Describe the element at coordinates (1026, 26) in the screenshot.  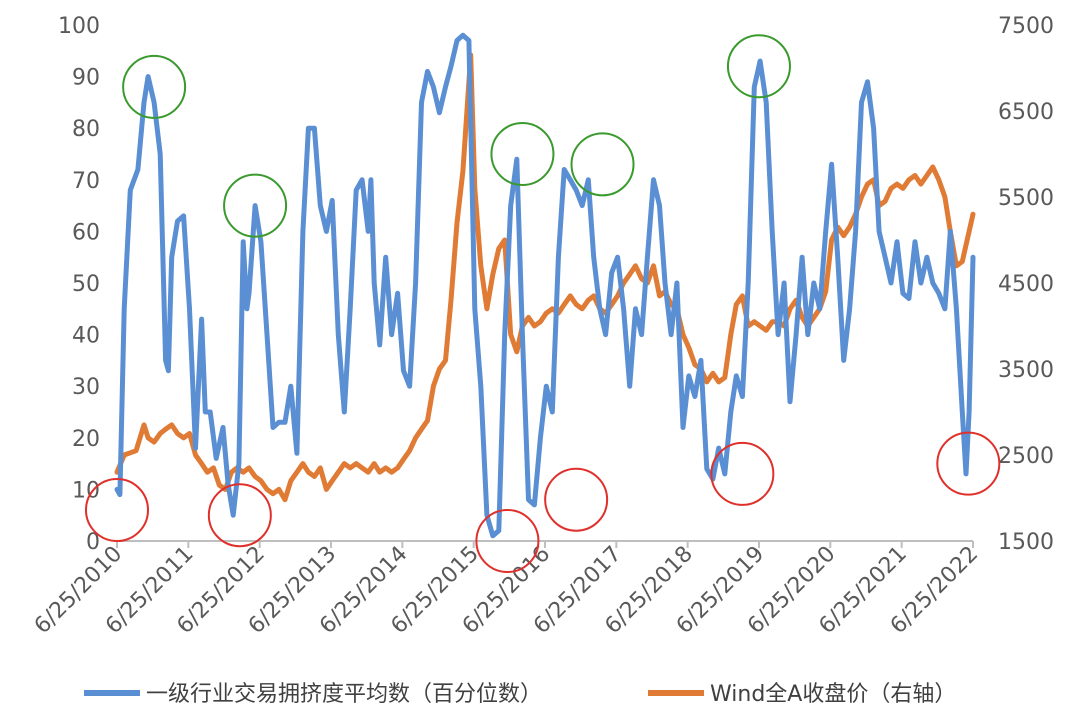
I see `right-tick-label: 7500` at that location.